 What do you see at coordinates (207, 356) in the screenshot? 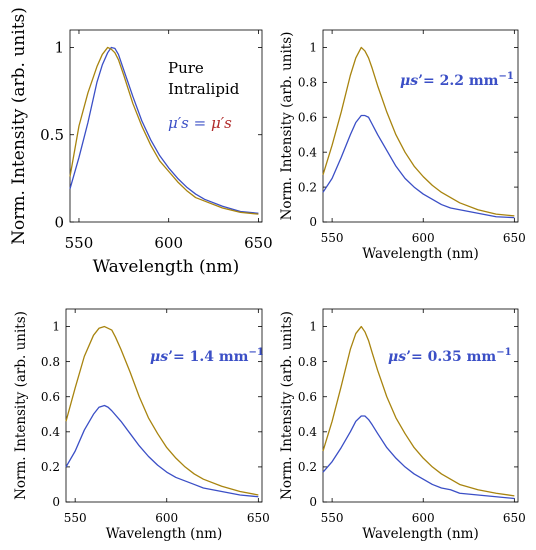
I see `annotation-formula: μs’= 1.4 mm−1` at bounding box center [207, 356].